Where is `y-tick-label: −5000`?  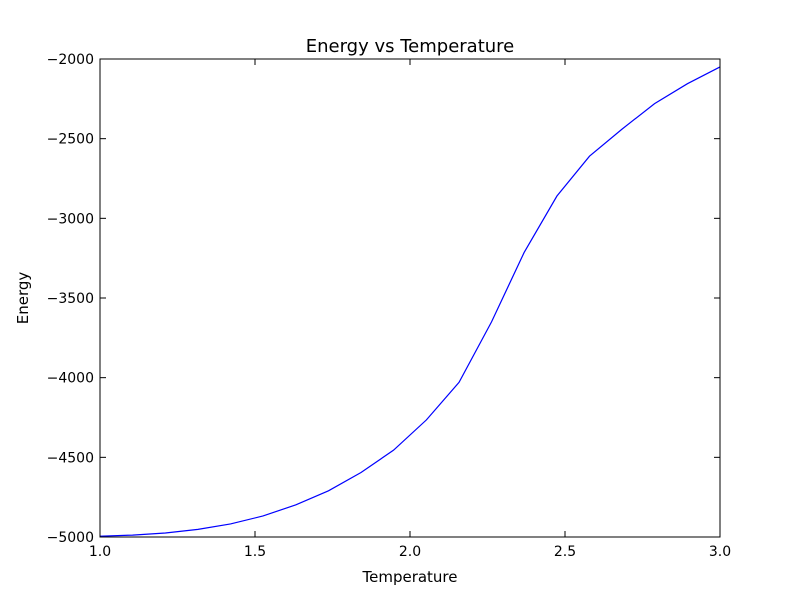 y-tick-label: −5000 is located at coordinates (70, 538).